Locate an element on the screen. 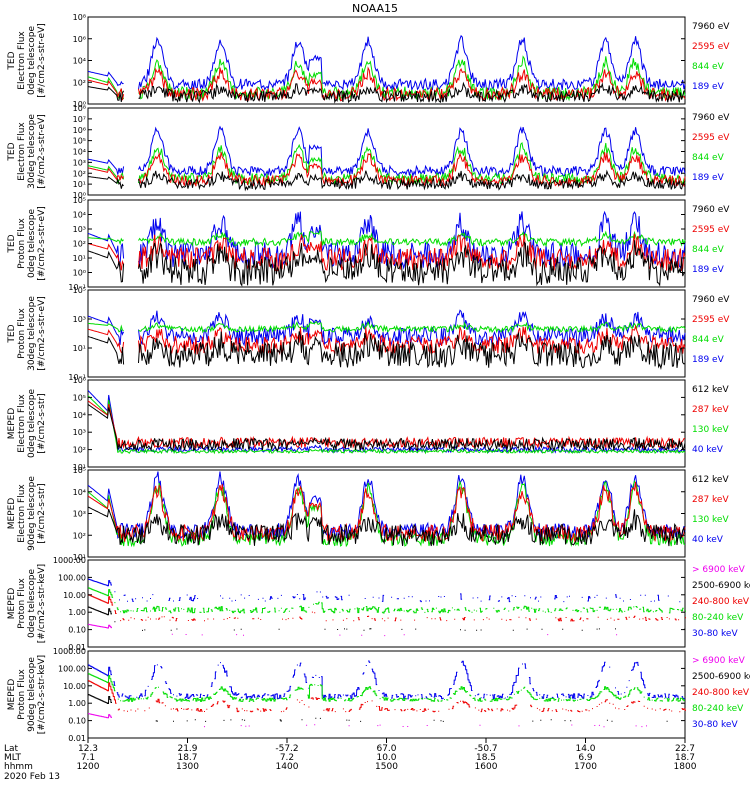  y-axis-label-line: [#/cm2-s-str] is located at coordinates (42, 423).